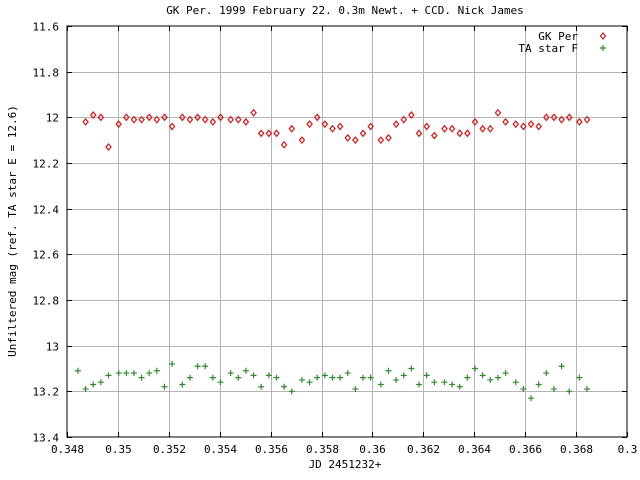  What do you see at coordinates (46, 73) in the screenshot?
I see `y-tick-label: 11.8` at bounding box center [46, 73].